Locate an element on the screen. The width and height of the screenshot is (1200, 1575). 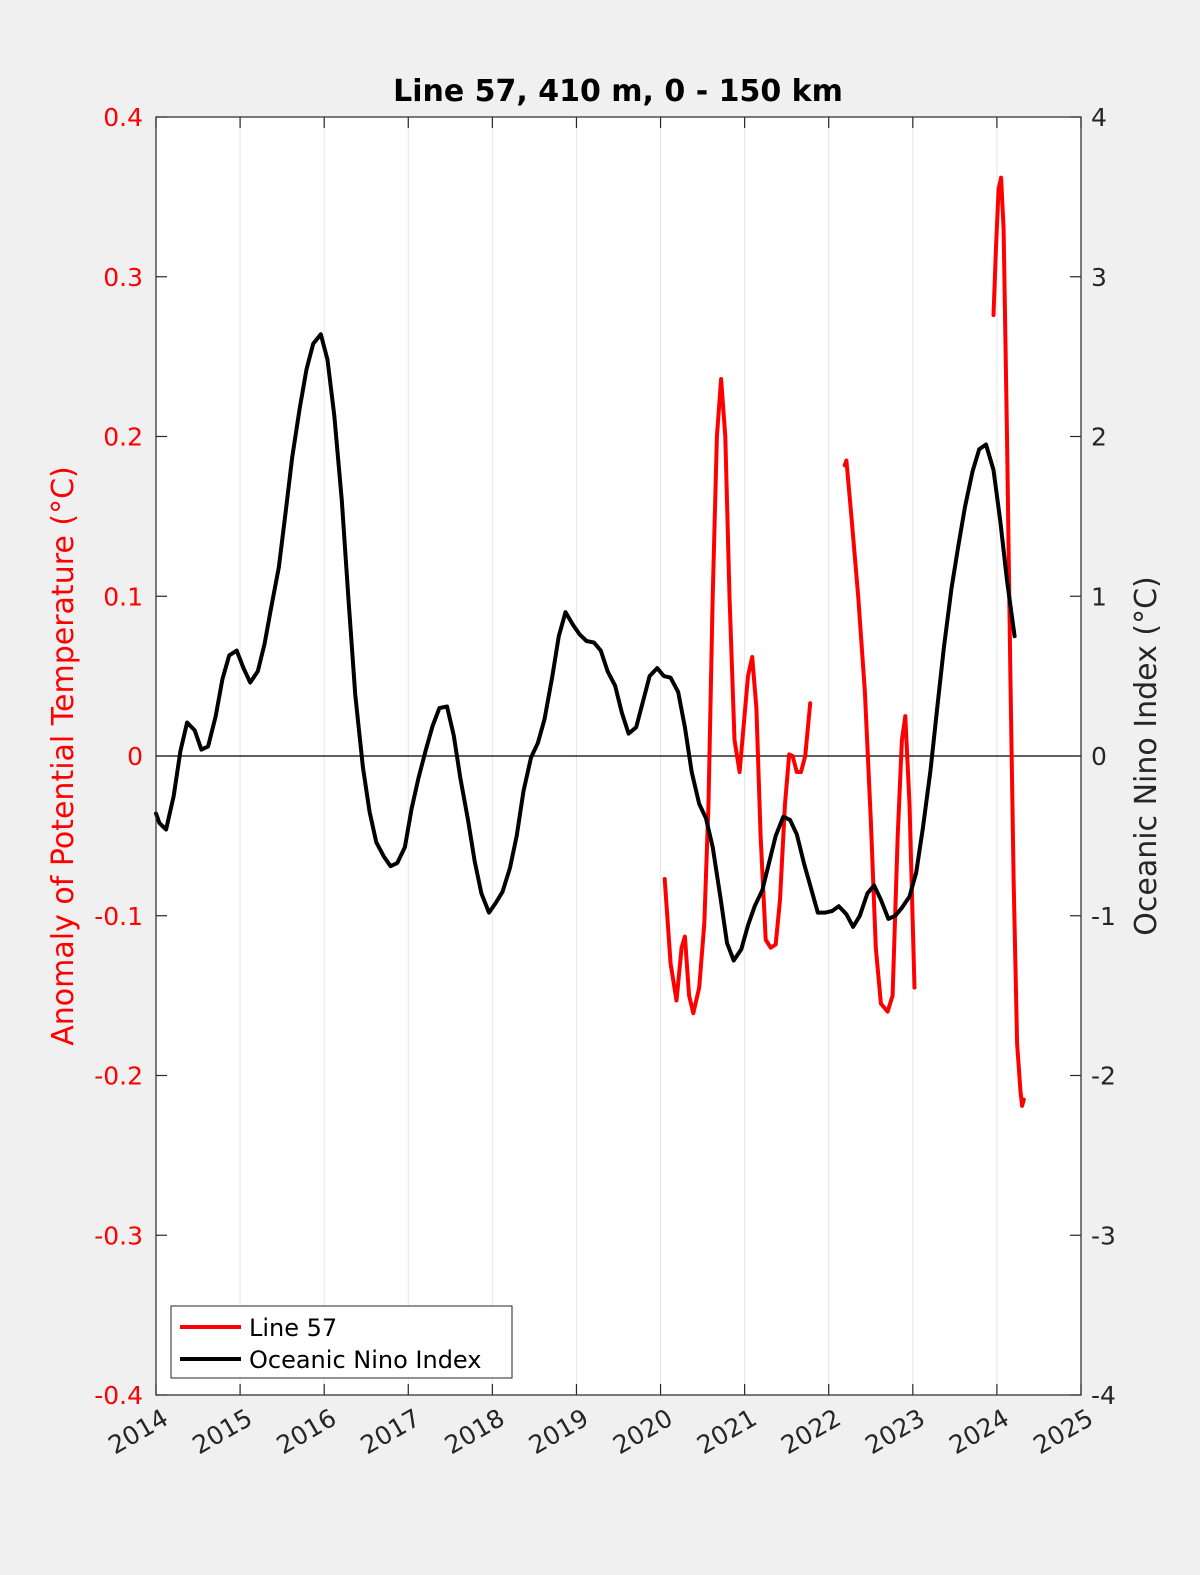
x-tick-label: 2016 is located at coordinates (307, 1431).